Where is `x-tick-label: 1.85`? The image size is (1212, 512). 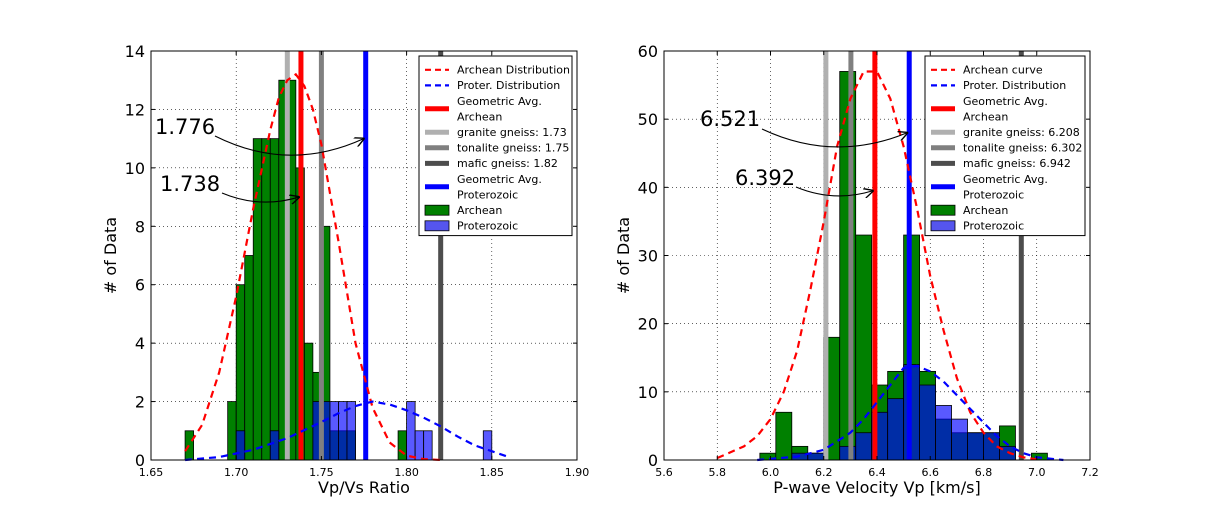
x-tick-label: 1.85 is located at coordinates (492, 472).